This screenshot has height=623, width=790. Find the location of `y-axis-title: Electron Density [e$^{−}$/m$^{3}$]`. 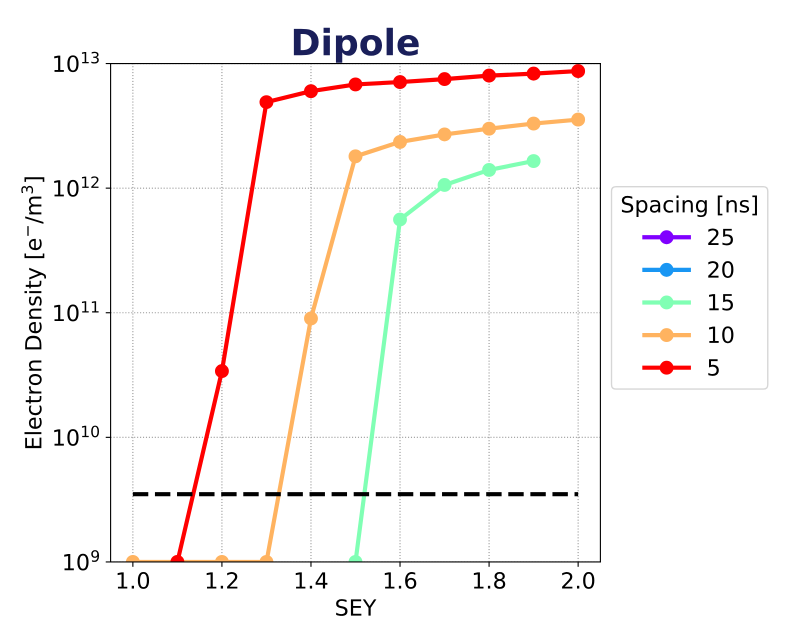

y-axis-title: Electron Density [e$^{−}$/m$^{3}$] is located at coordinates (33, 312).